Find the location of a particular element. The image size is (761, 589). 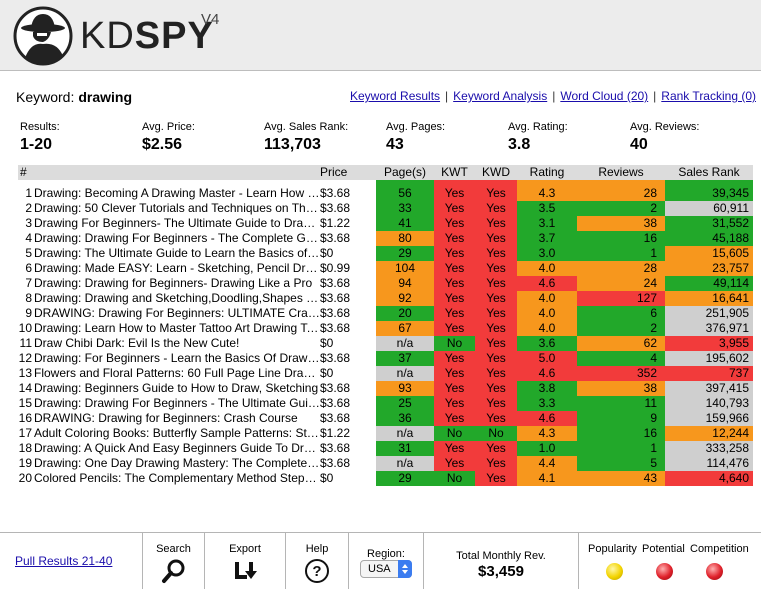

pages-cell: 31 is located at coordinates (405, 448).